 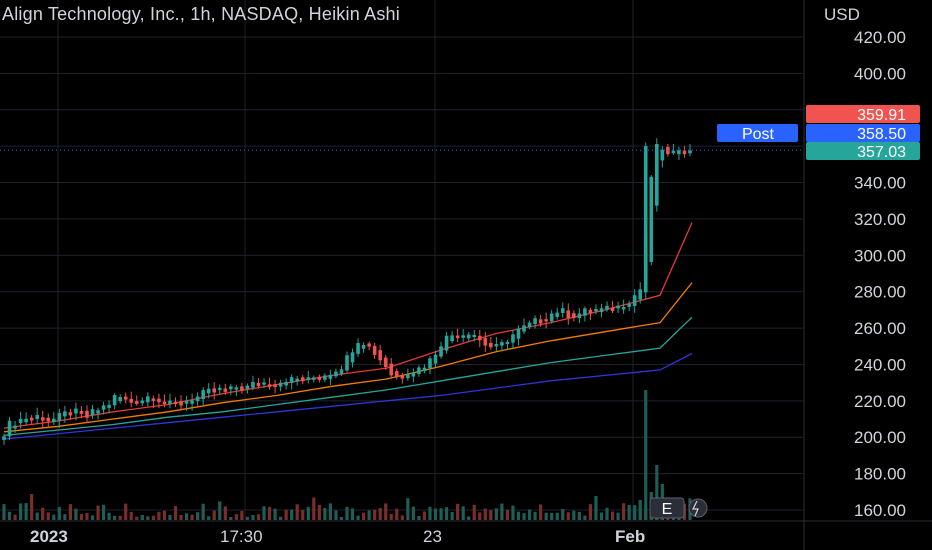 What do you see at coordinates (880, 364) in the screenshot?
I see `price-tick-label: 240.00` at bounding box center [880, 364].